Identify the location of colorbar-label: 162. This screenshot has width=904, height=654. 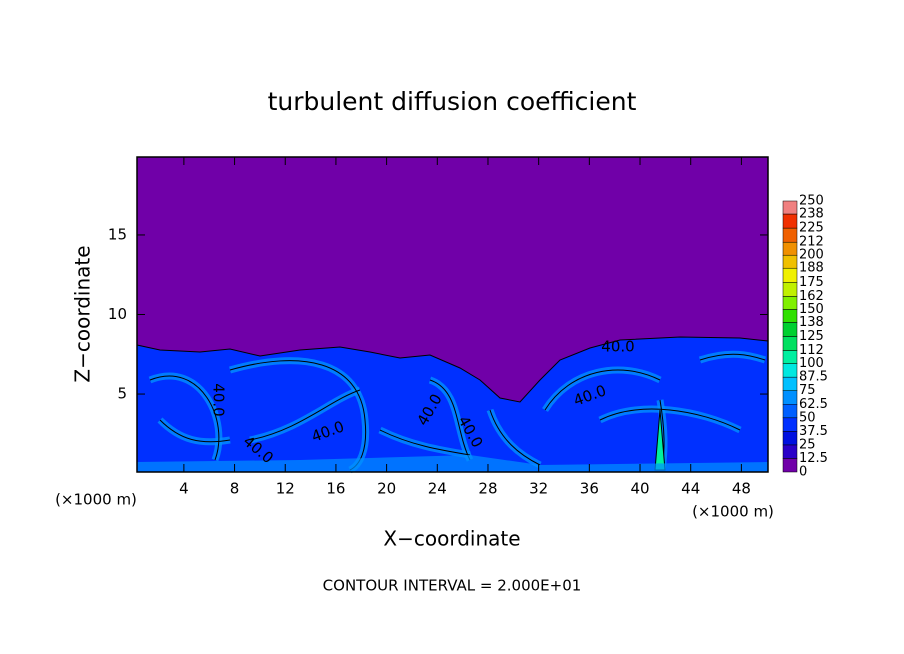
(811, 296).